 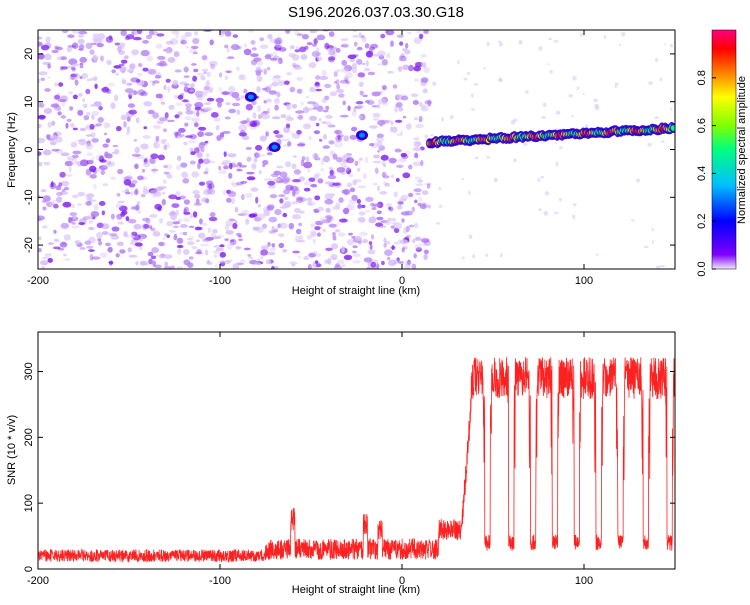 What do you see at coordinates (38, 281) in the screenshot?
I see `x-tick-label: -200` at bounding box center [38, 281].